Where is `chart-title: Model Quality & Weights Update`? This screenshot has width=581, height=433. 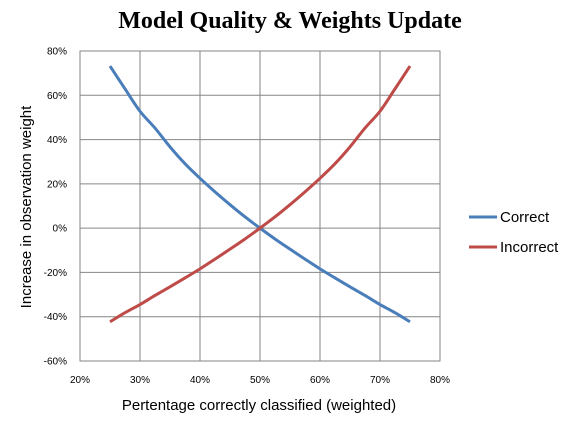
chart-title: Model Quality & Weights Update is located at coordinates (290, 21).